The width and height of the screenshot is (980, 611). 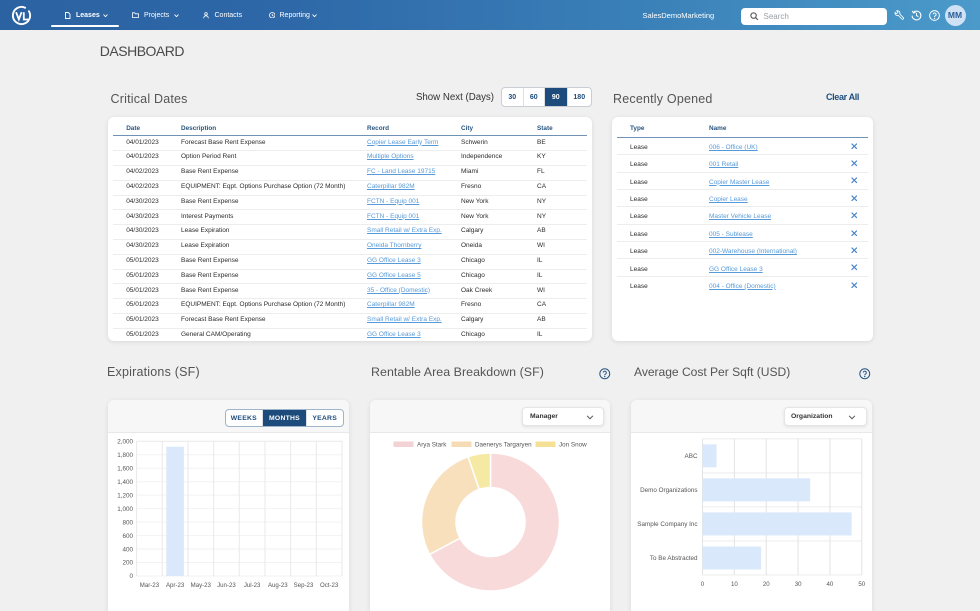 What do you see at coordinates (125, 509) in the screenshot?
I see `svg-text: 1,000` at bounding box center [125, 509].